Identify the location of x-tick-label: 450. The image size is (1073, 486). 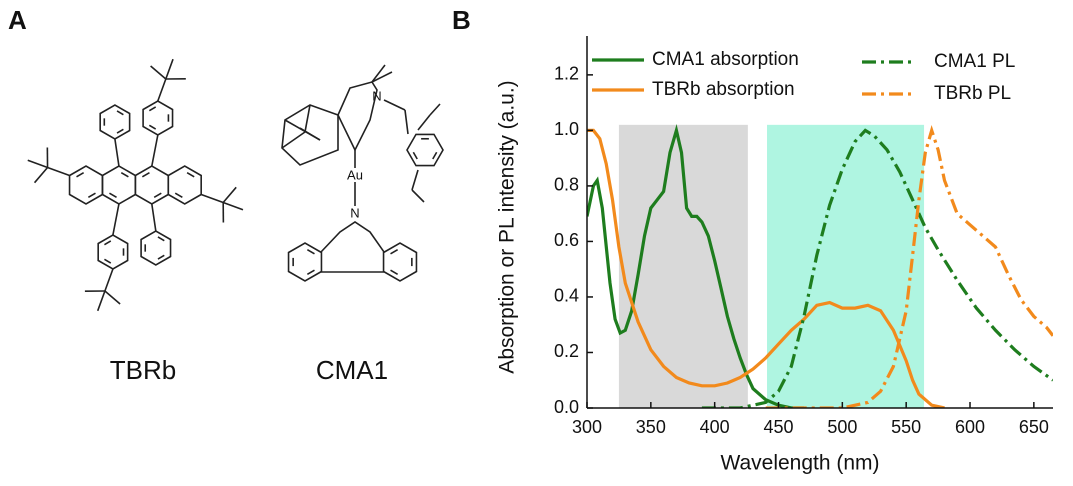
(778, 427).